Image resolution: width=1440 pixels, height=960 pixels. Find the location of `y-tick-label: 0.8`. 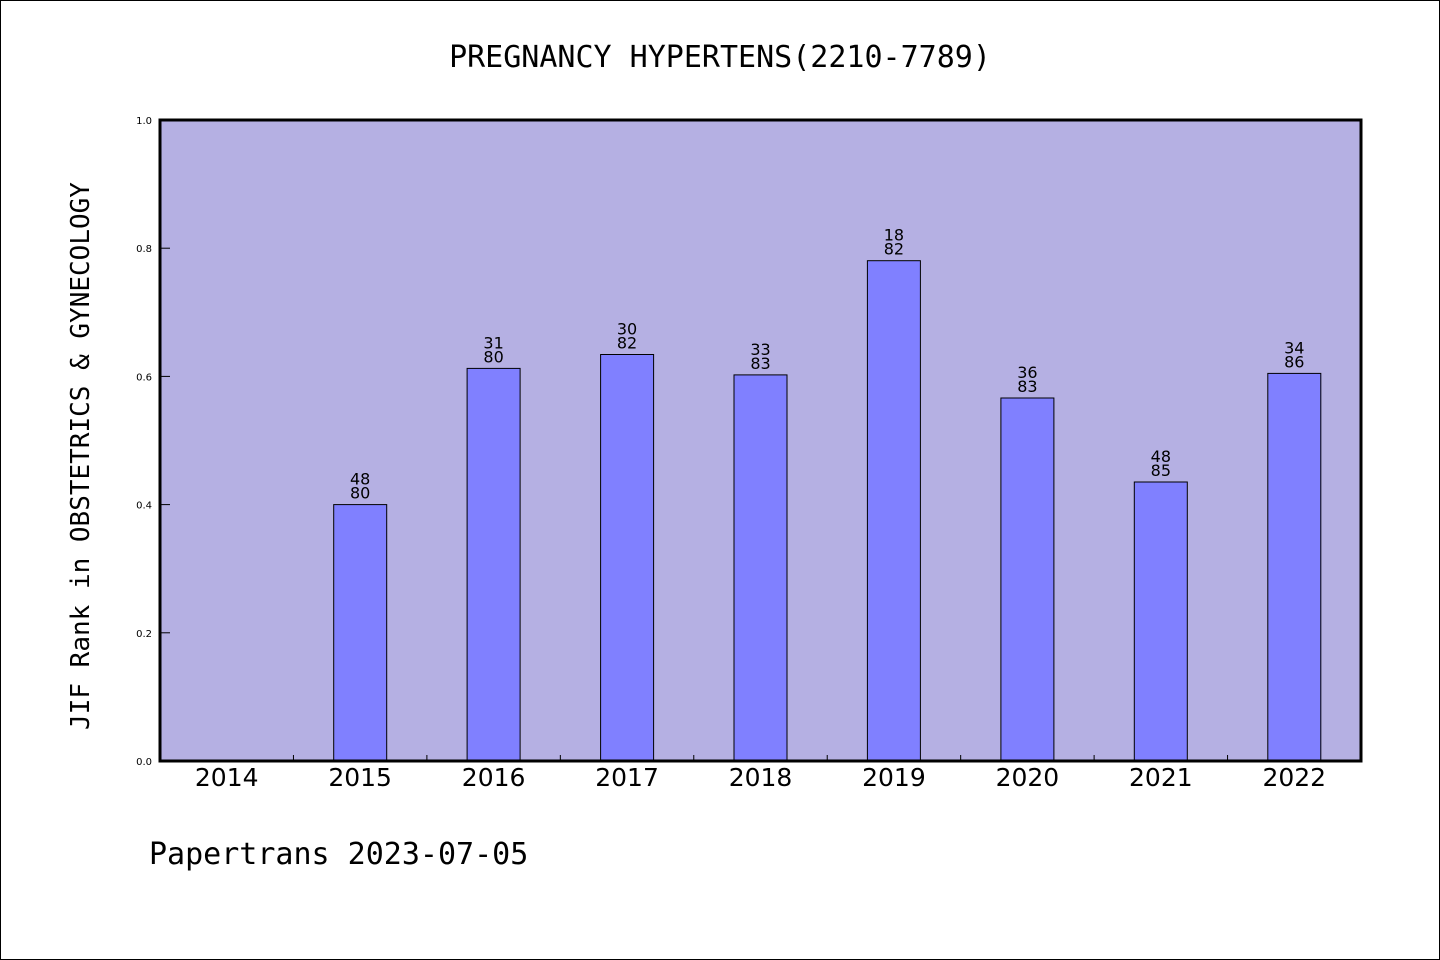

y-tick-label: 0.8 is located at coordinates (144, 249).